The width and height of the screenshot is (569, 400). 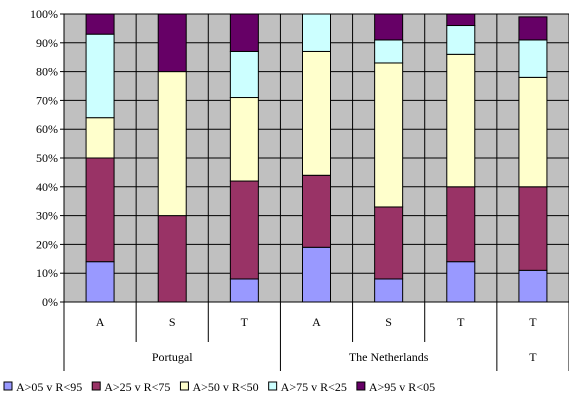 I want to click on y-tick-label: 50%, so click(x=47, y=158).